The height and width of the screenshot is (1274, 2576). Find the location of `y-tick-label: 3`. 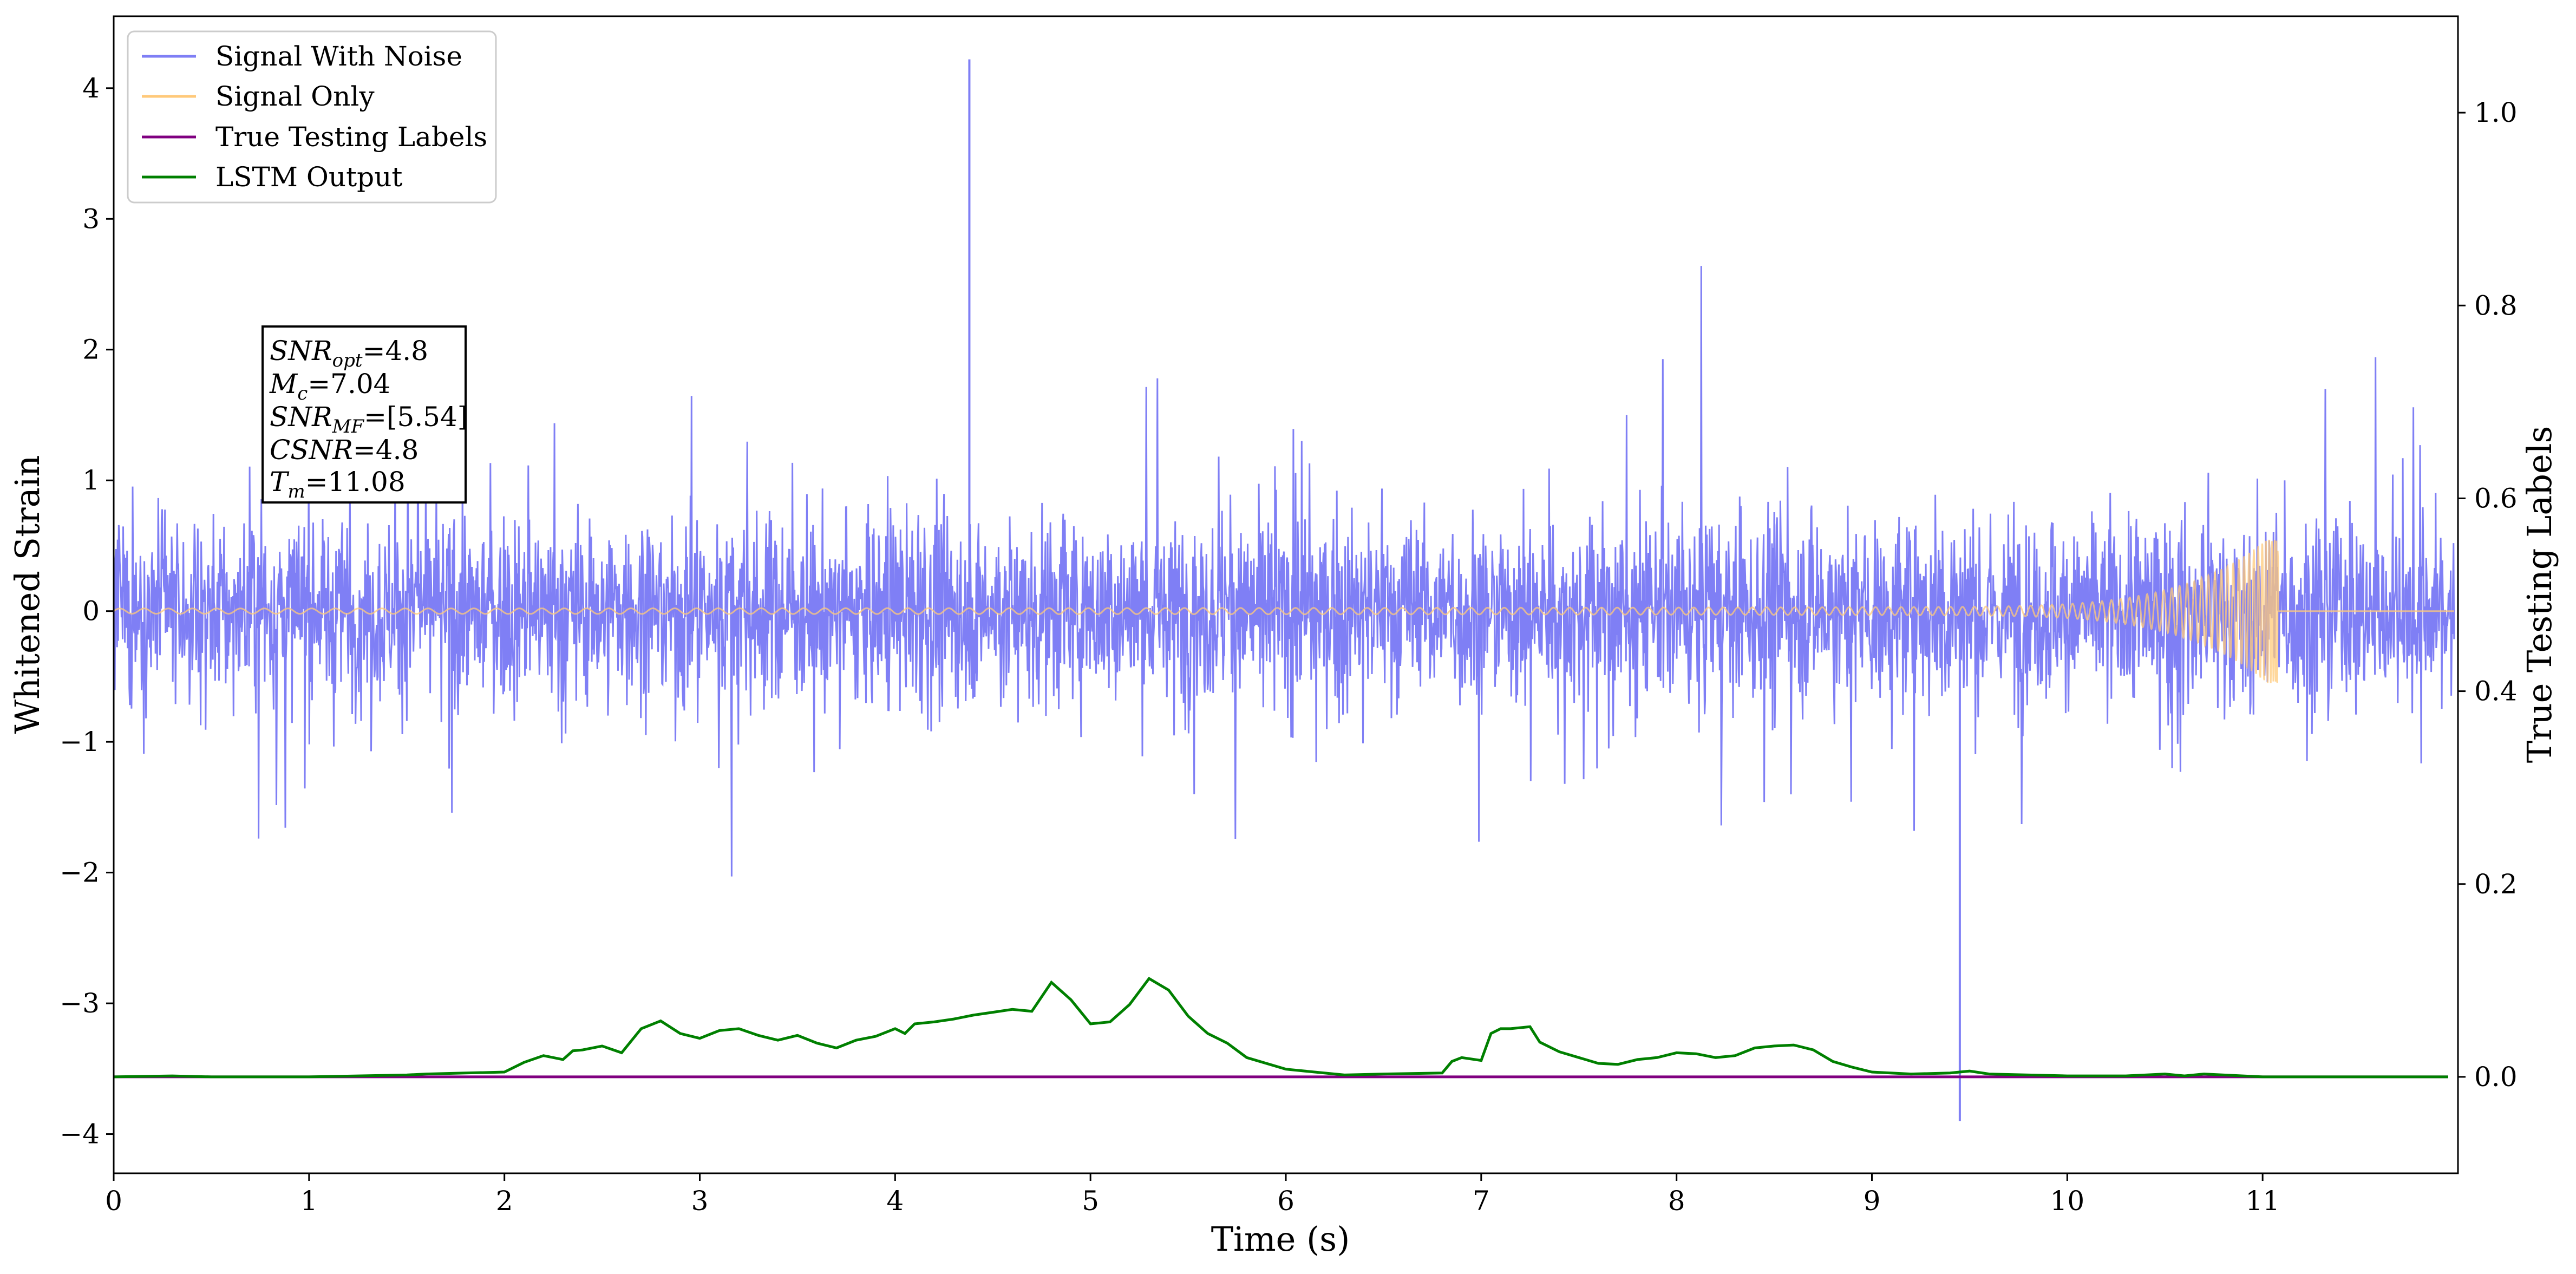

y-tick-label: 3 is located at coordinates (91, 218).